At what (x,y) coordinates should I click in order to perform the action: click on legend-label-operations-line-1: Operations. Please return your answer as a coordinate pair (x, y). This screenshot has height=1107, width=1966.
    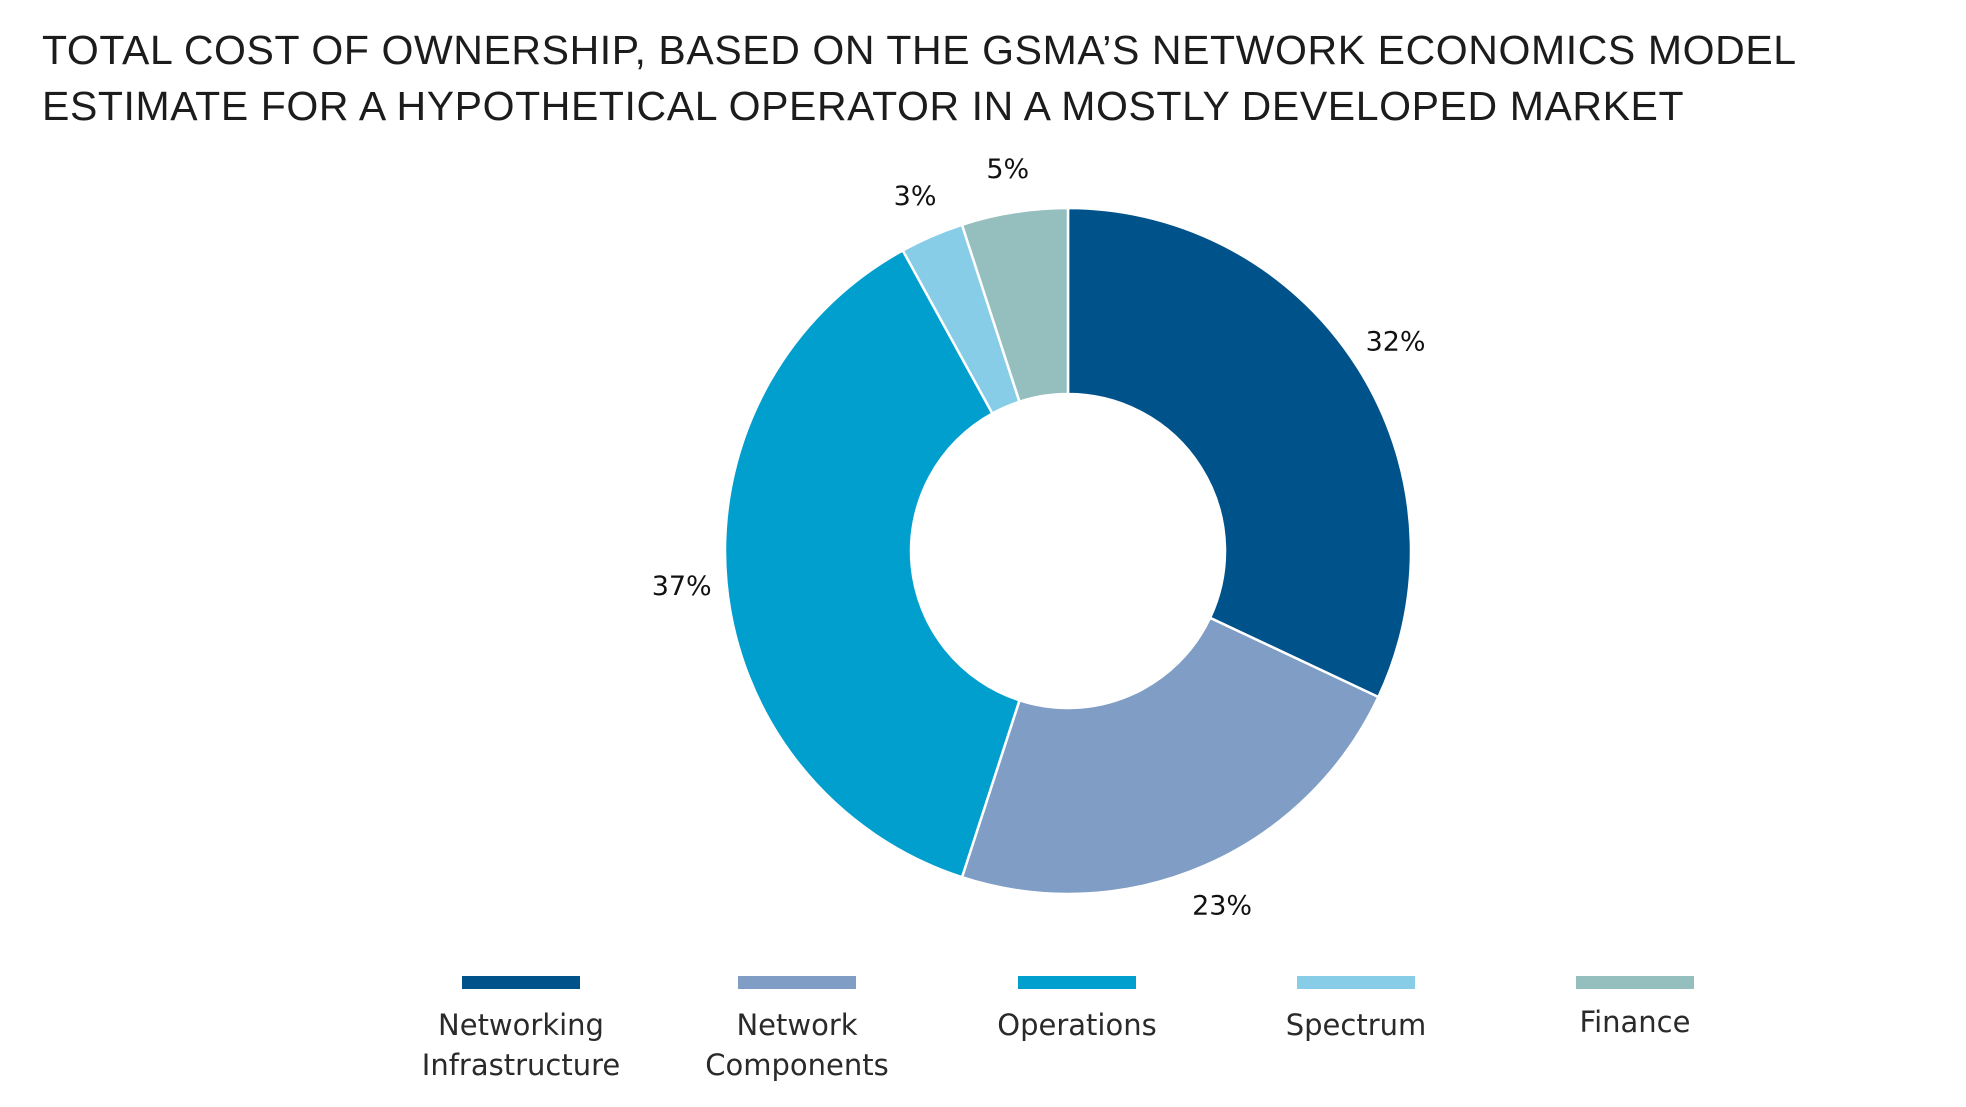
    Looking at the image, I should click on (1076, 1025).